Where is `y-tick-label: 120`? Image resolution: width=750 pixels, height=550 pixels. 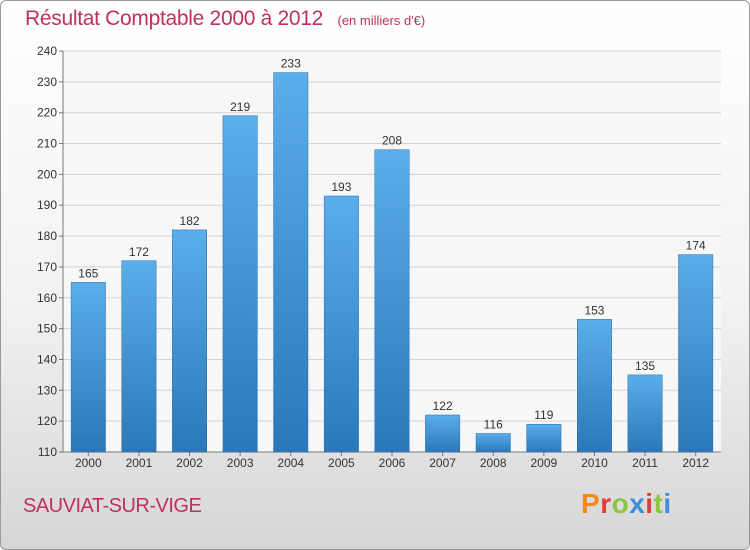
y-tick-label: 120 is located at coordinates (47, 421).